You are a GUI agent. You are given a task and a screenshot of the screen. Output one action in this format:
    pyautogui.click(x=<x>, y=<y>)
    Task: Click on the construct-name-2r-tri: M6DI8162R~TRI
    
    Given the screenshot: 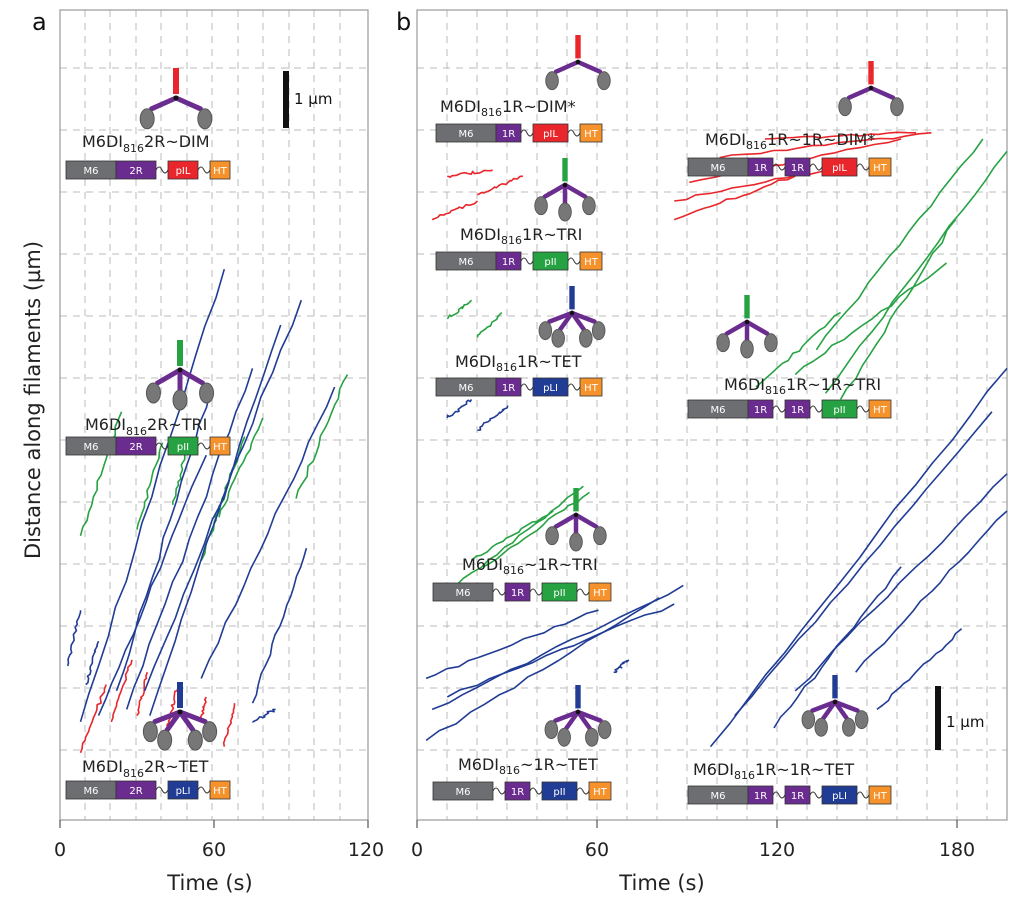 What is the action you would take?
    pyautogui.click(x=146, y=426)
    